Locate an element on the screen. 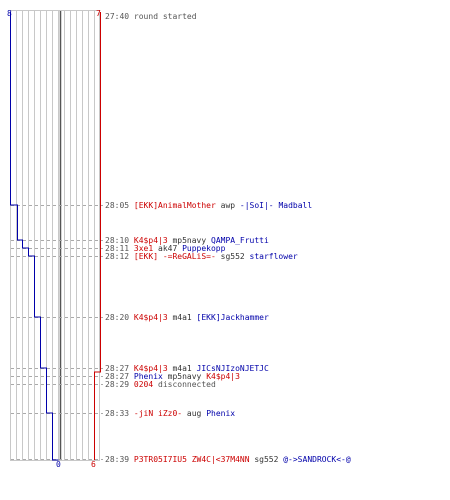 The height and width of the screenshot is (500, 450). event-text: ak47 is located at coordinates (168, 248).